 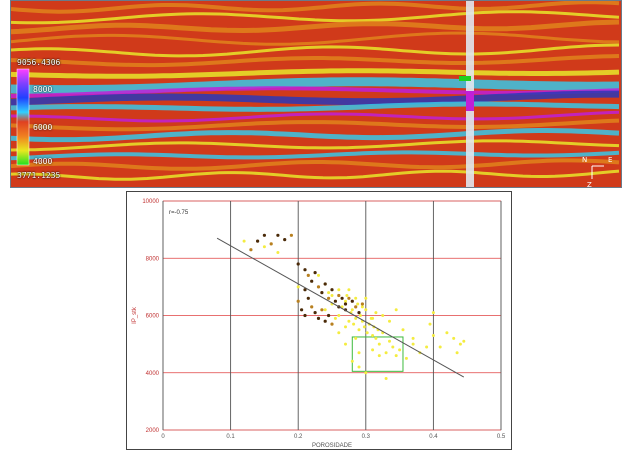 What do you see at coordinates (150, 202) in the screenshot?
I see `y-tick-label: 10000` at bounding box center [150, 202].